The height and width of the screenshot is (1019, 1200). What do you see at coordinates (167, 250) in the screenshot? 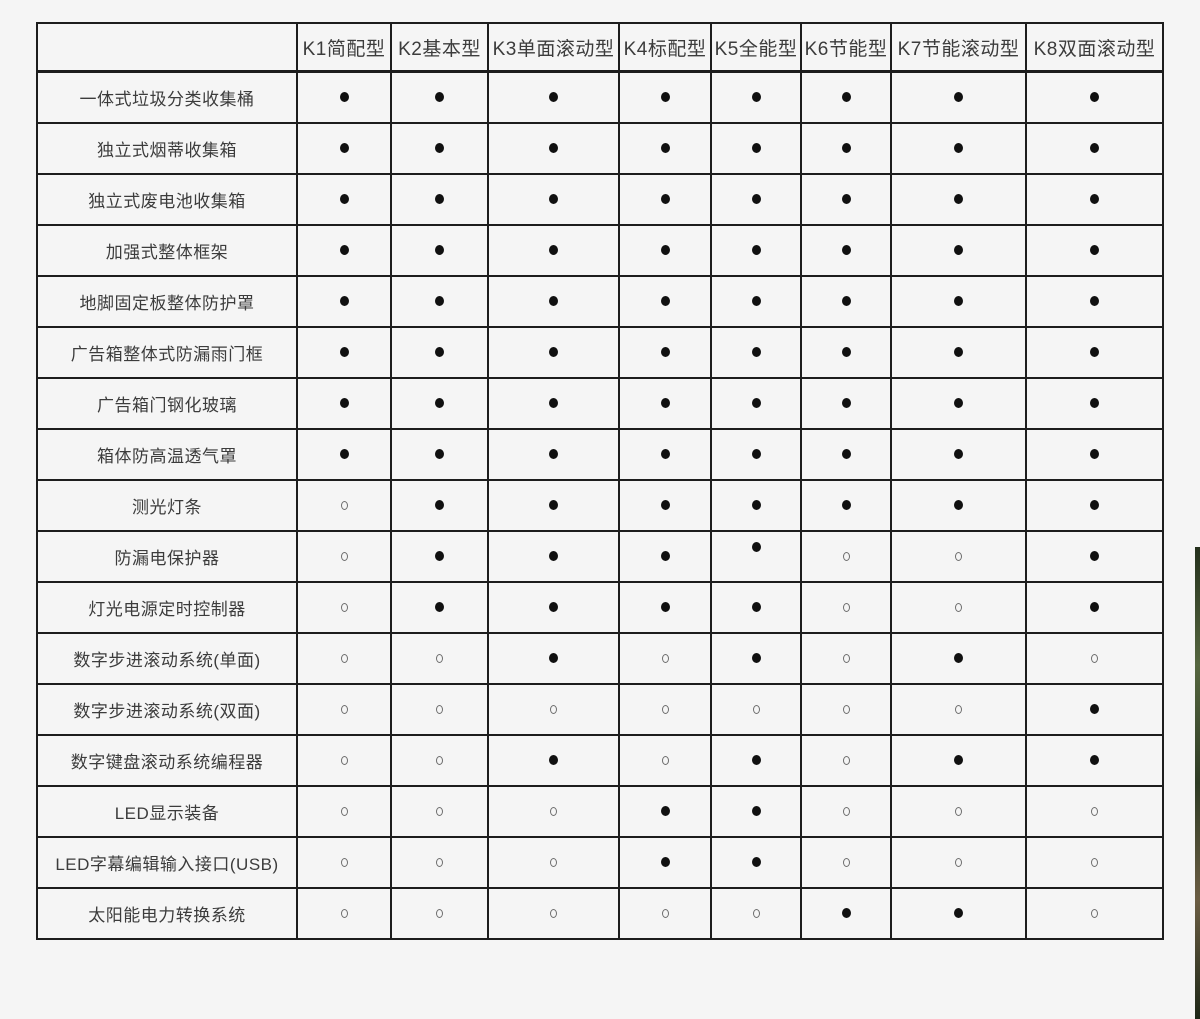
I see `feature-label: 加强式整体框架` at bounding box center [167, 250].